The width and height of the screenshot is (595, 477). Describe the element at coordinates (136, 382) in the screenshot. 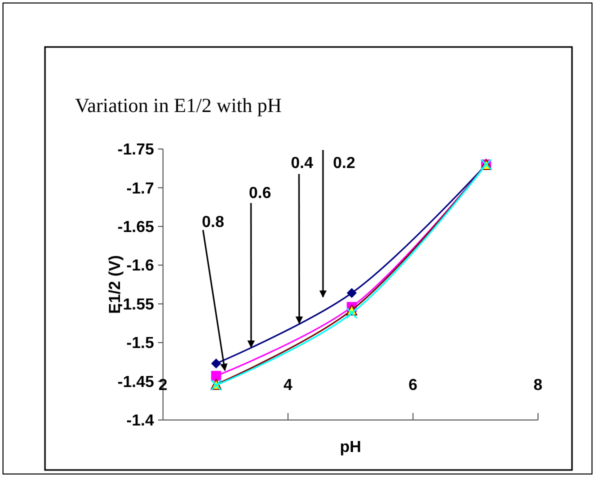

I see `y-tick-label: -1.45` at that location.